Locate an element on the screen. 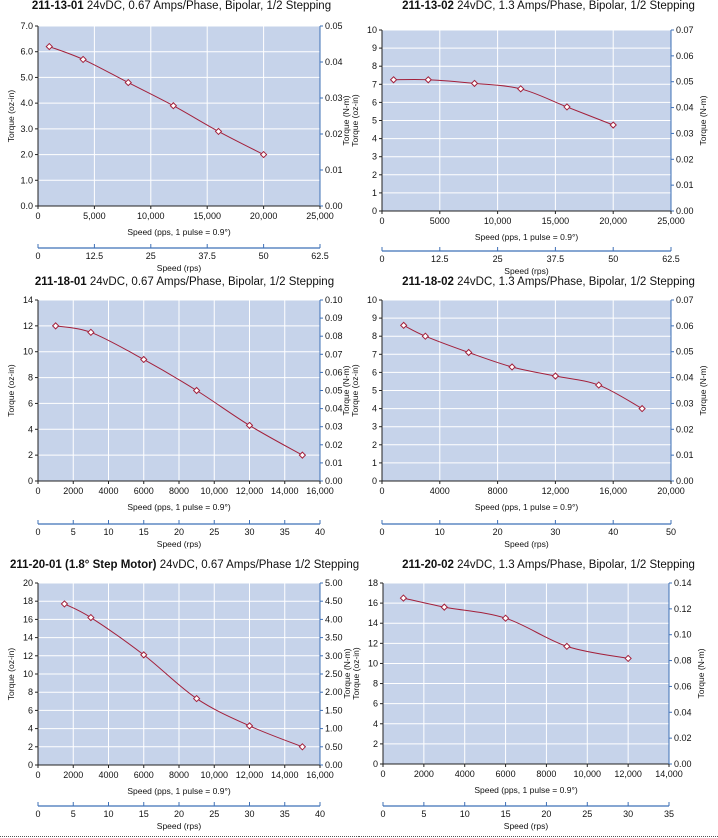 The width and height of the screenshot is (718, 838). y-tick-label: 18 is located at coordinates (373, 583).